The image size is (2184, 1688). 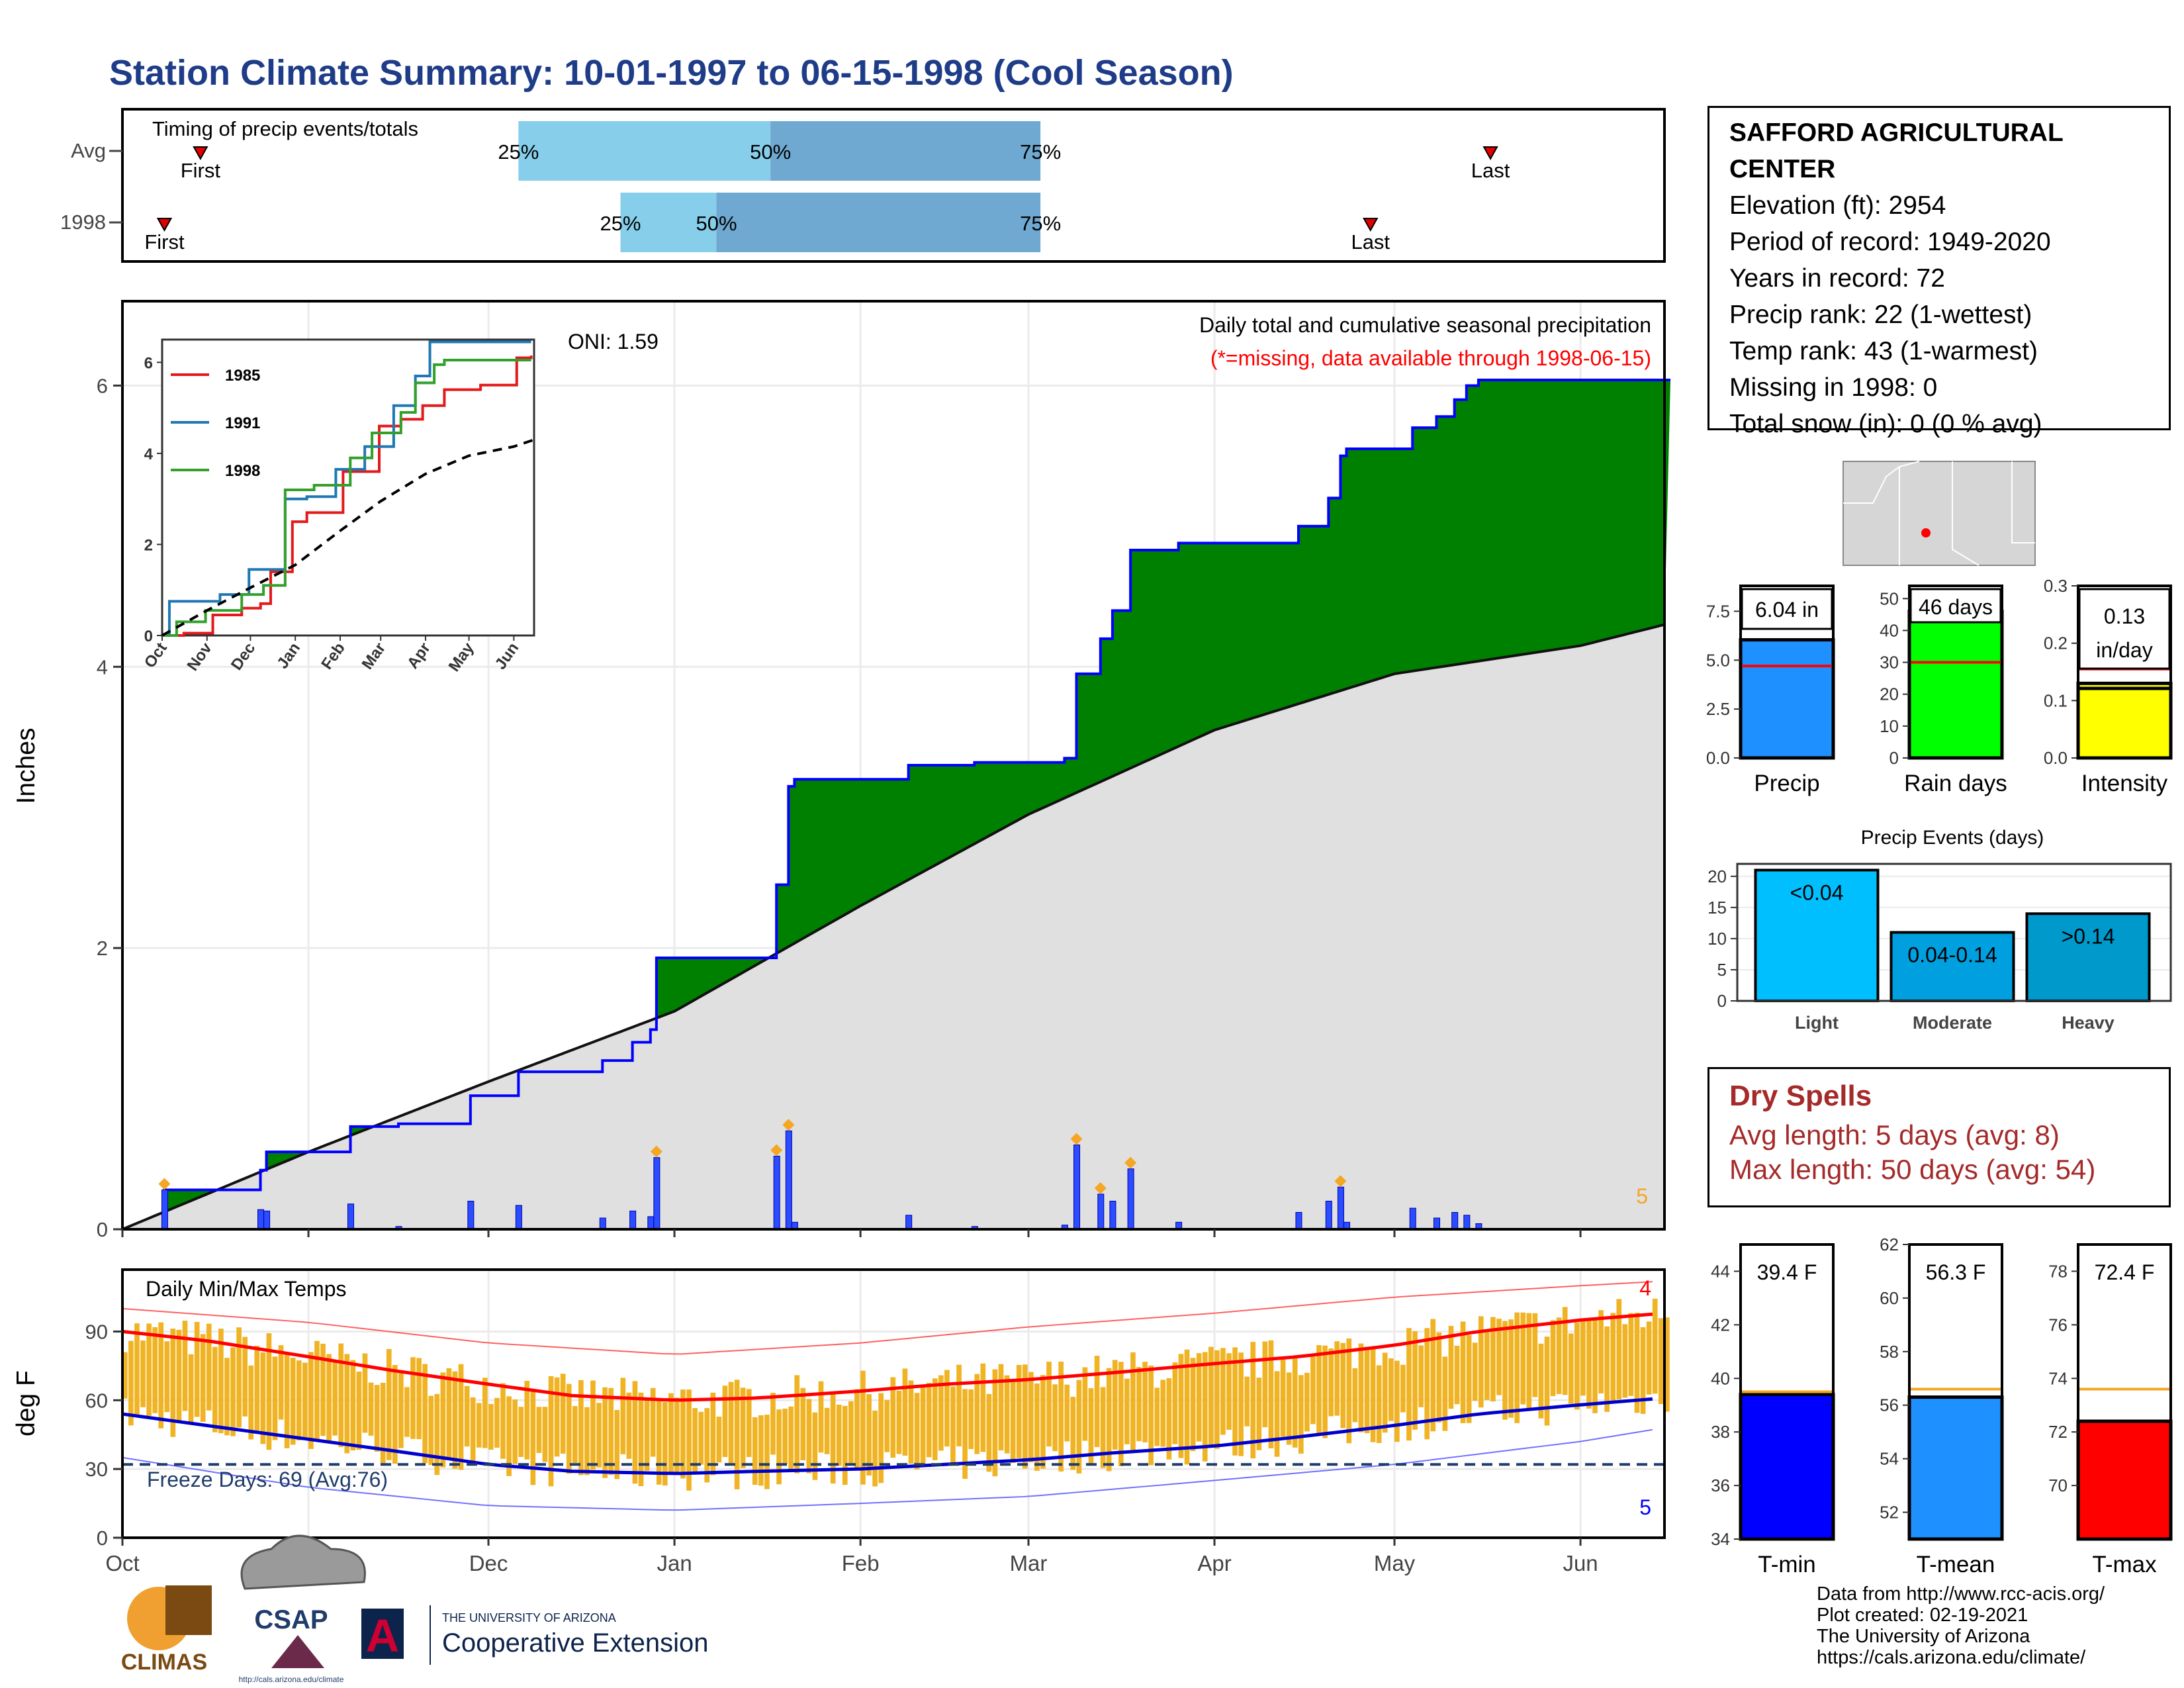 What do you see at coordinates (529, 1617) in the screenshot?
I see `ua-logo-university: THE UNIVERSITY OF ARIZONA` at bounding box center [529, 1617].